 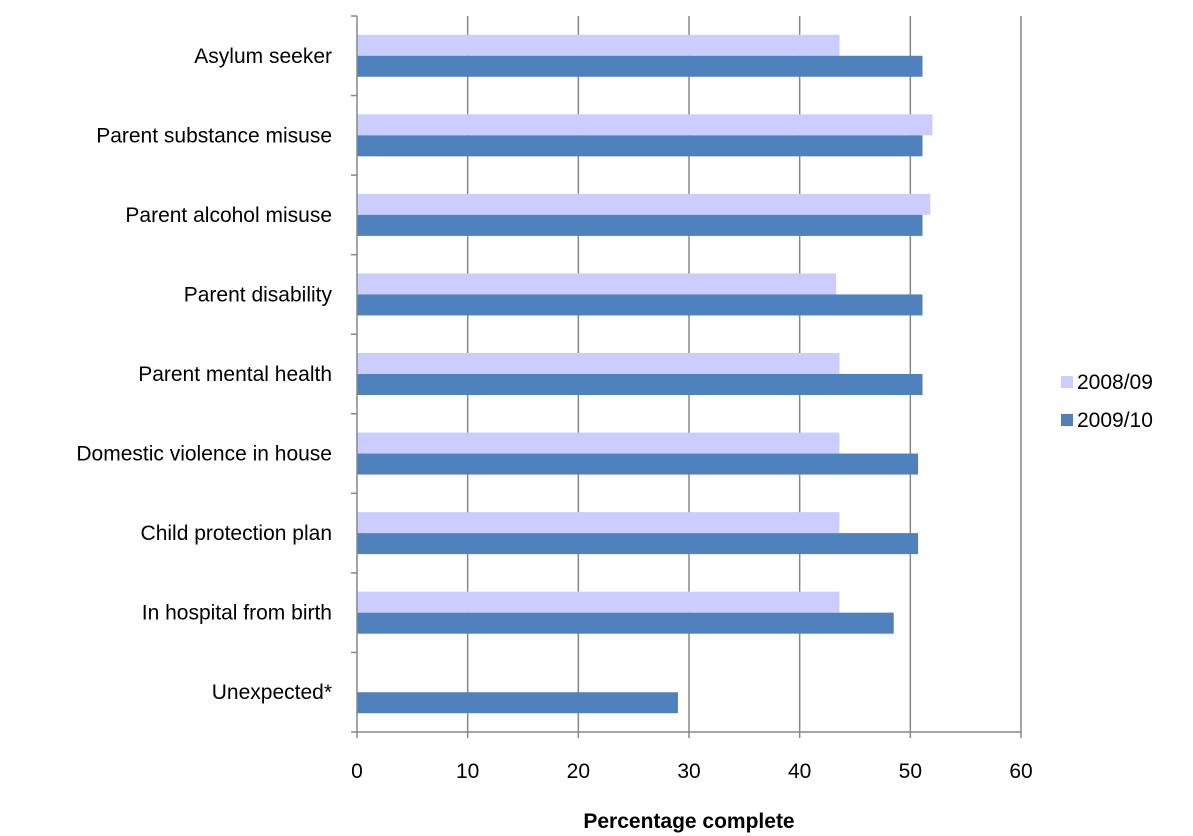 What do you see at coordinates (204, 454) in the screenshot?
I see `category-label: Domestic violence in house` at bounding box center [204, 454].